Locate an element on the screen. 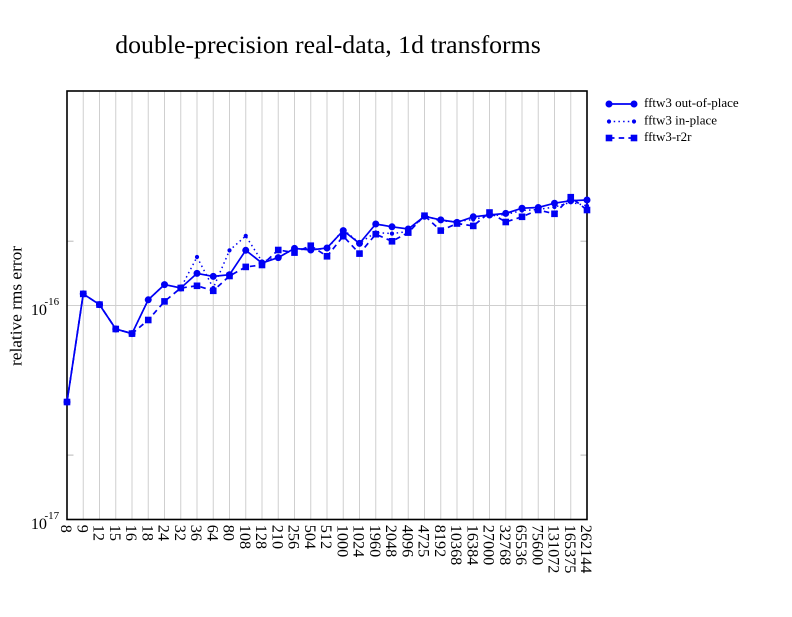  svg-text: 10368 is located at coordinates (456, 545).